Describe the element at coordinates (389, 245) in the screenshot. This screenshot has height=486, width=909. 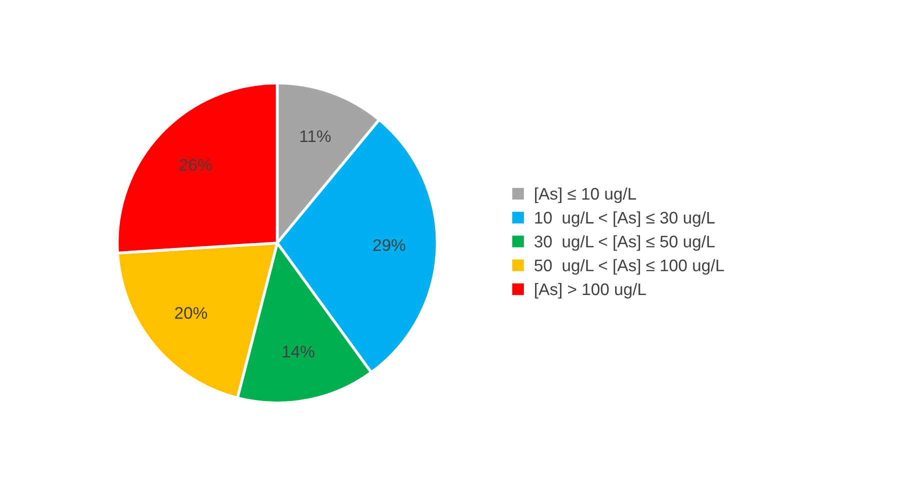
I see `data-label: 29%` at that location.